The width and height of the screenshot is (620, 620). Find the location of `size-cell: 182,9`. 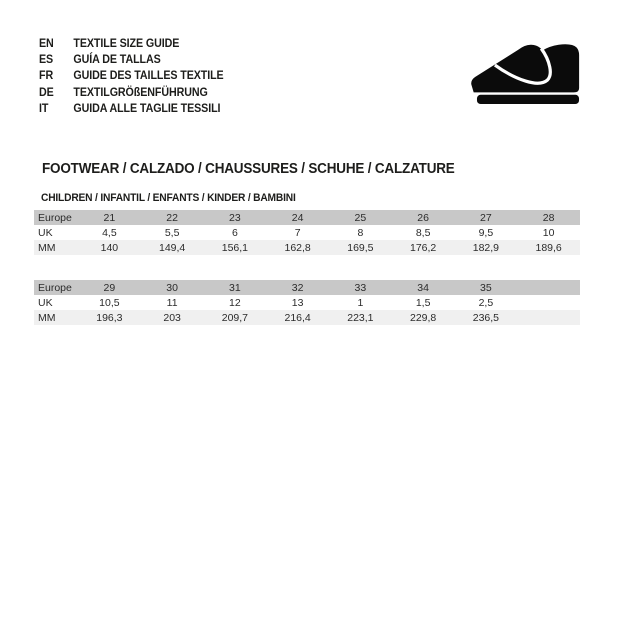

size-cell: 182,9 is located at coordinates (486, 247).